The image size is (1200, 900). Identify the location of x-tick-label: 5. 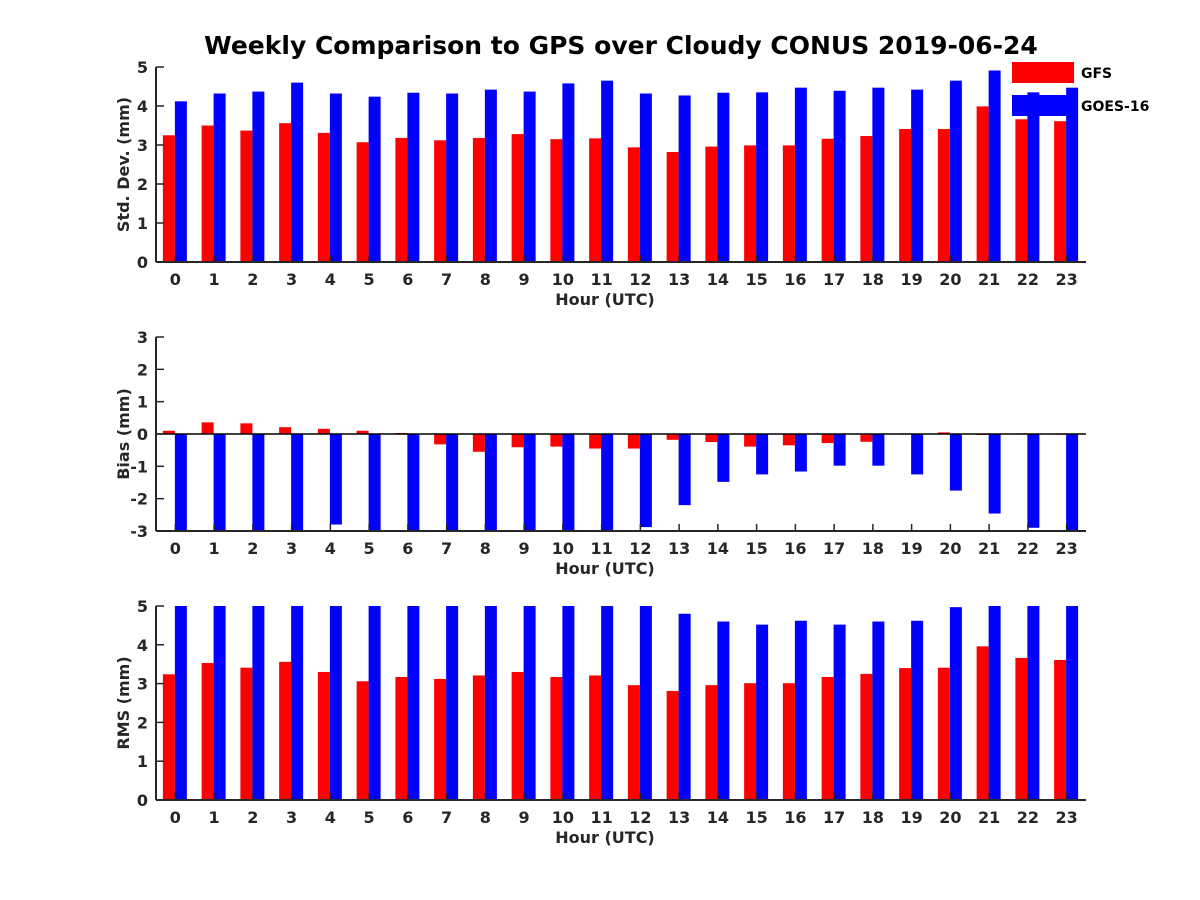
(369, 279).